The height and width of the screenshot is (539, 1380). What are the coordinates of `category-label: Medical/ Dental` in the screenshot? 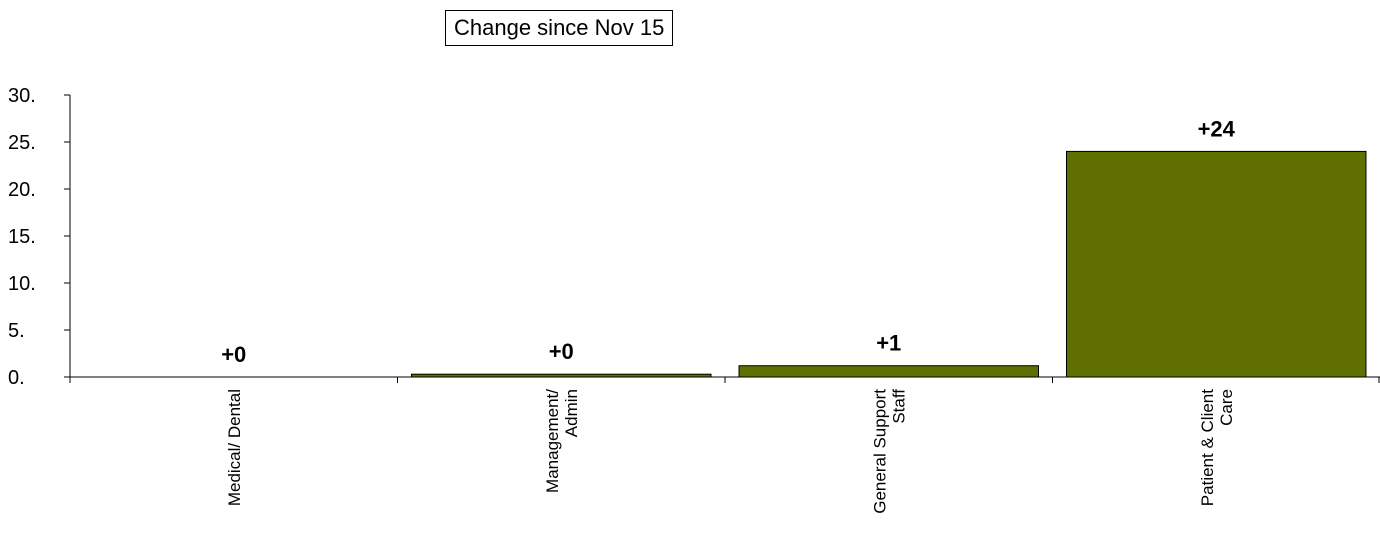 It's located at (234, 447).